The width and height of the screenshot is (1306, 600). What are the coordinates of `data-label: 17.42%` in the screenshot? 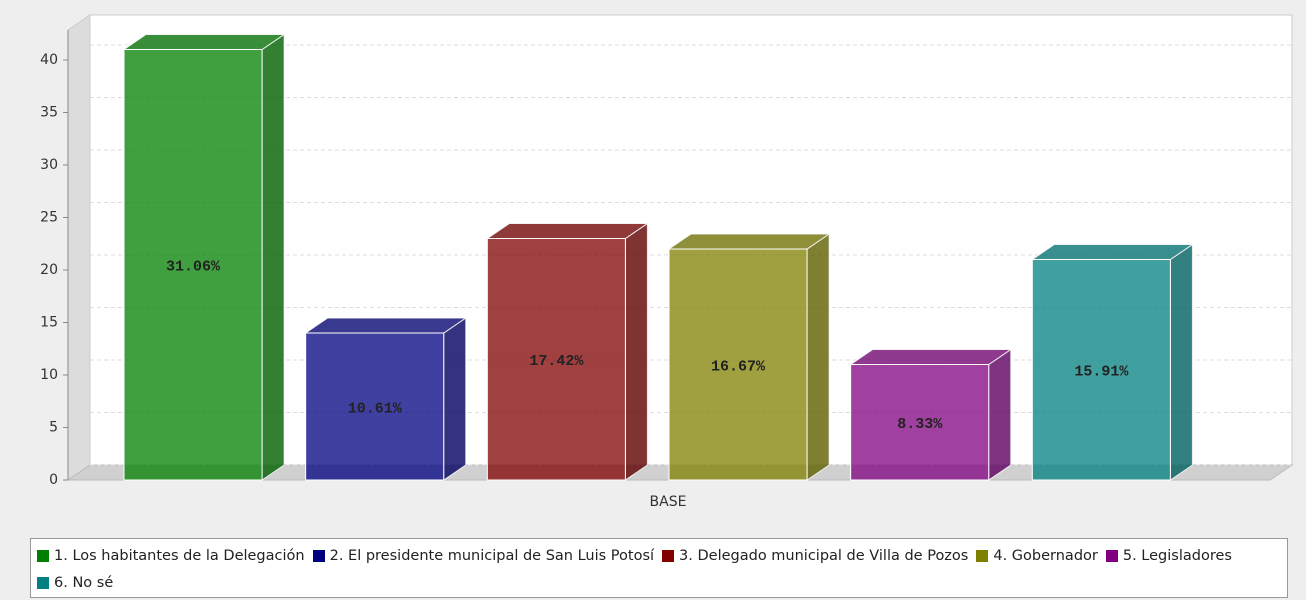 It's located at (556, 361).